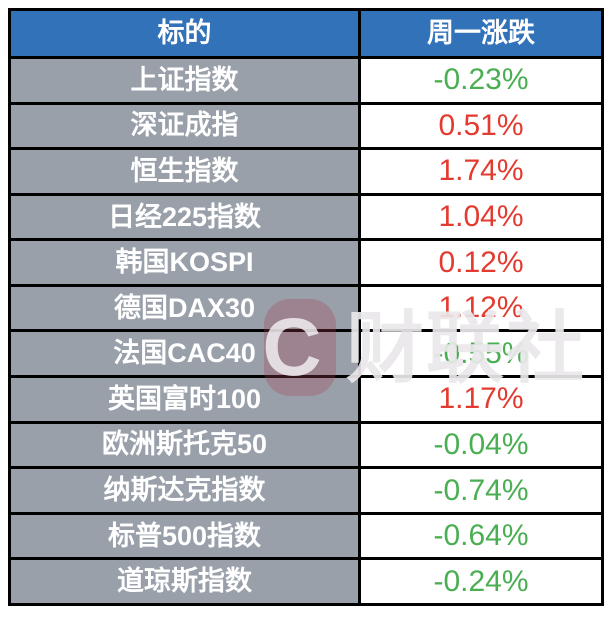 The width and height of the screenshot is (614, 622). Describe the element at coordinates (184, 33) in the screenshot. I see `header-target-column: 标的` at that location.